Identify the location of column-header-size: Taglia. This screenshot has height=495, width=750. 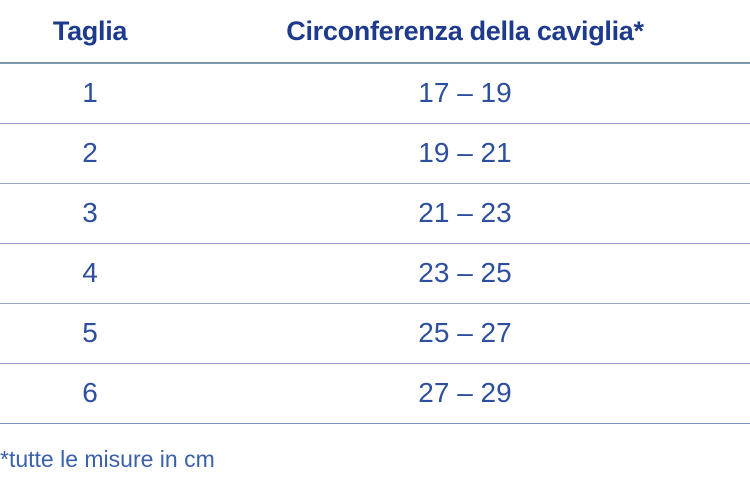
(90, 32).